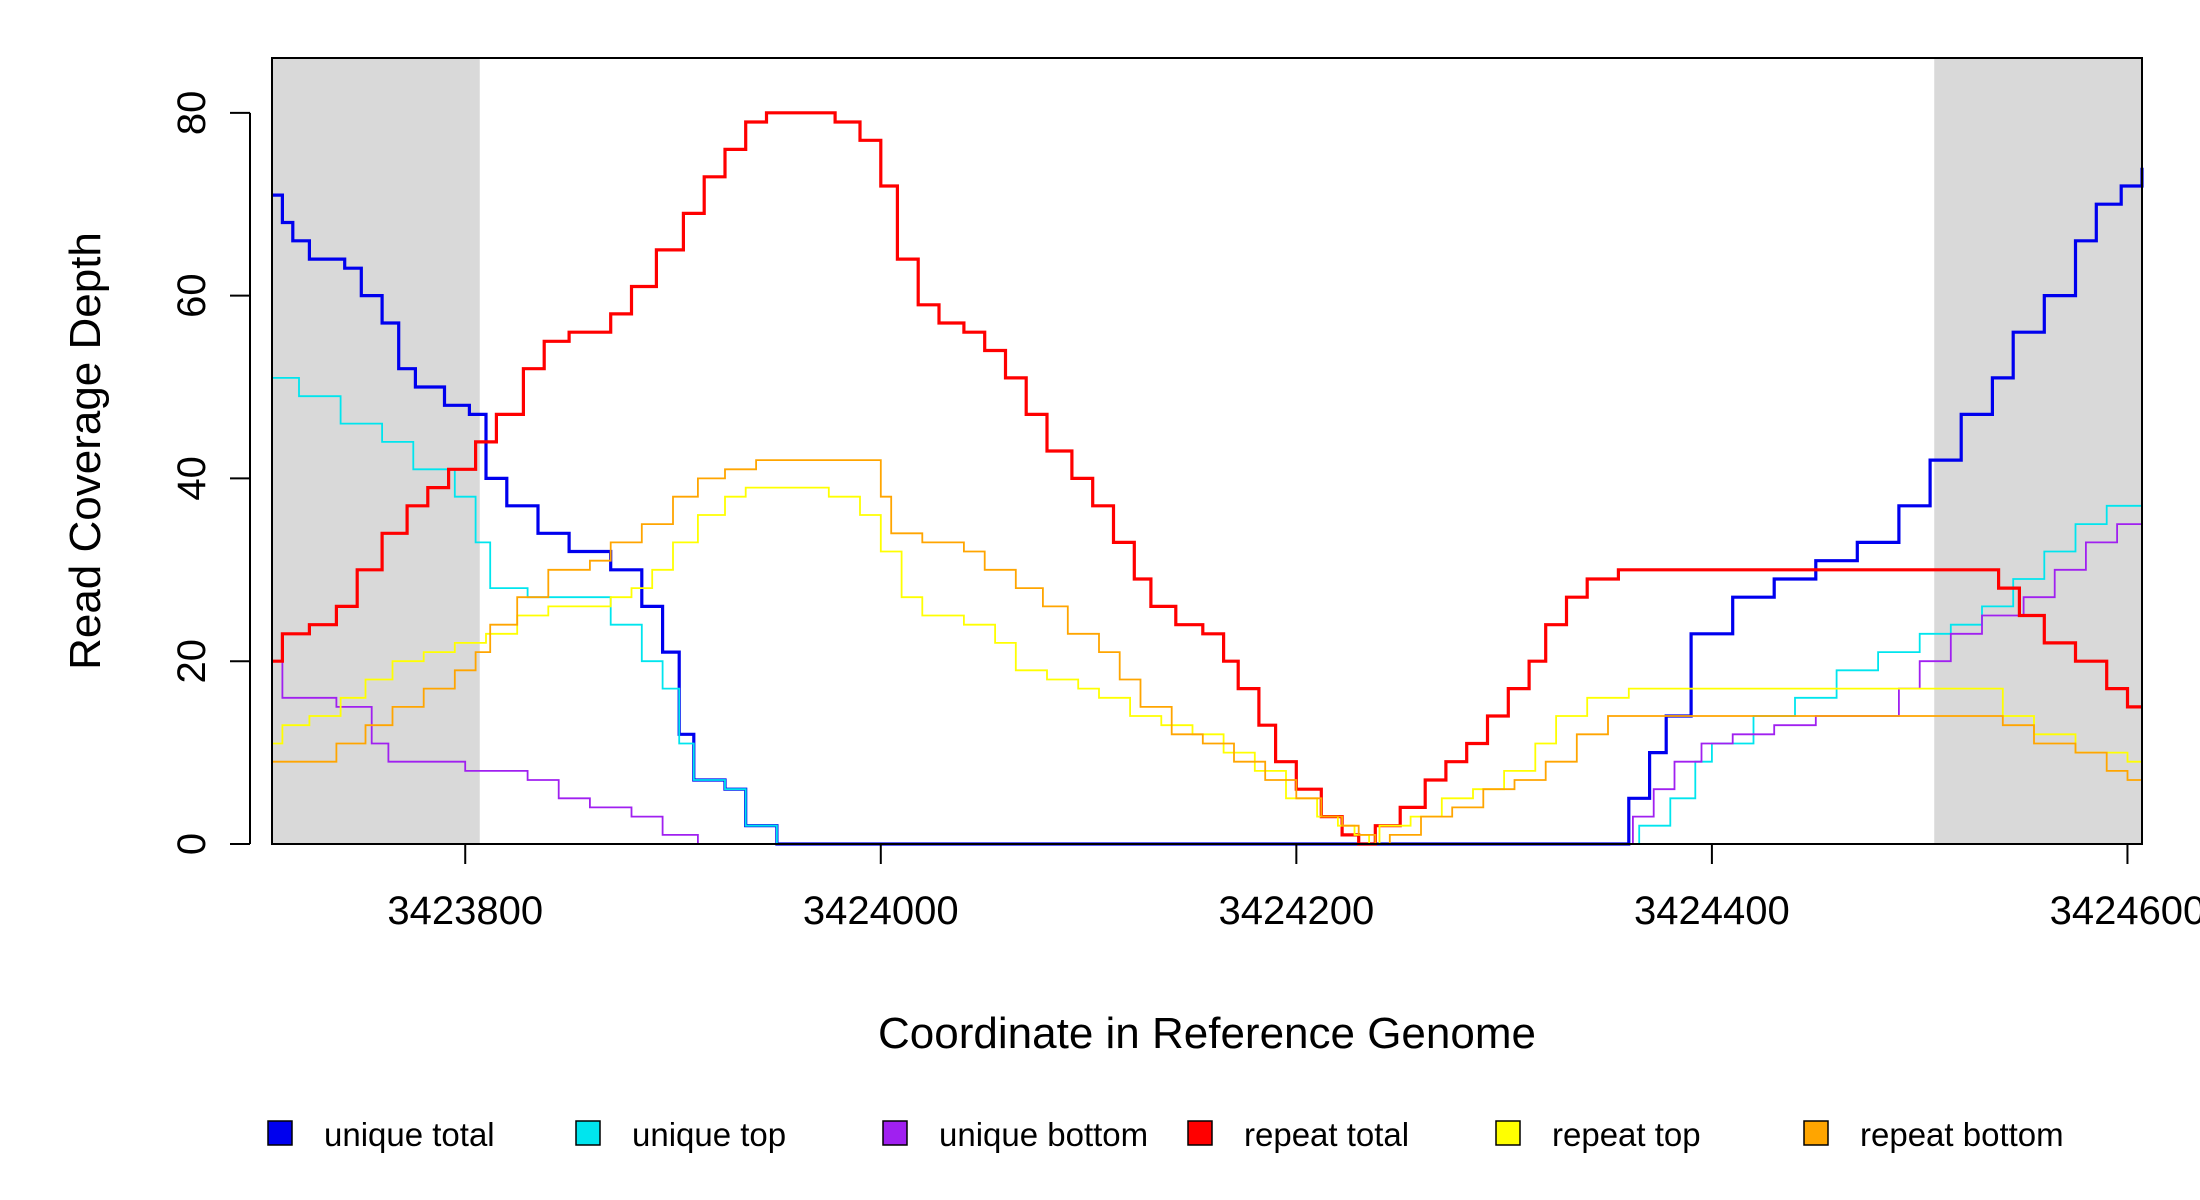 The image size is (2200, 1200). I want to click on y-axis: 0 20 40 60 80, so click(210, 473).